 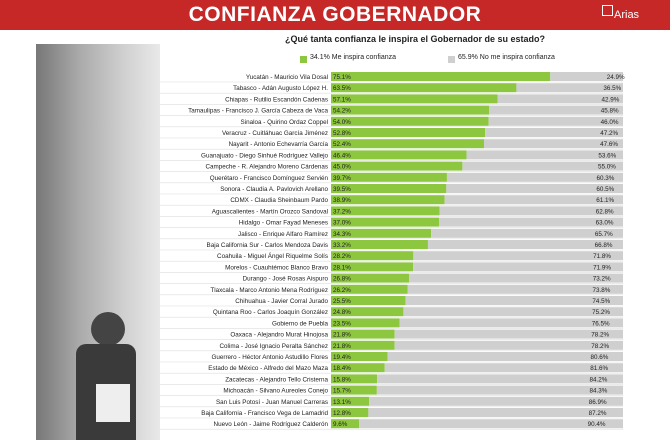 What do you see at coordinates (506, 57) in the screenshot?
I see `legend-label-no-confia: 65.9% No me inspira confianza` at bounding box center [506, 57].